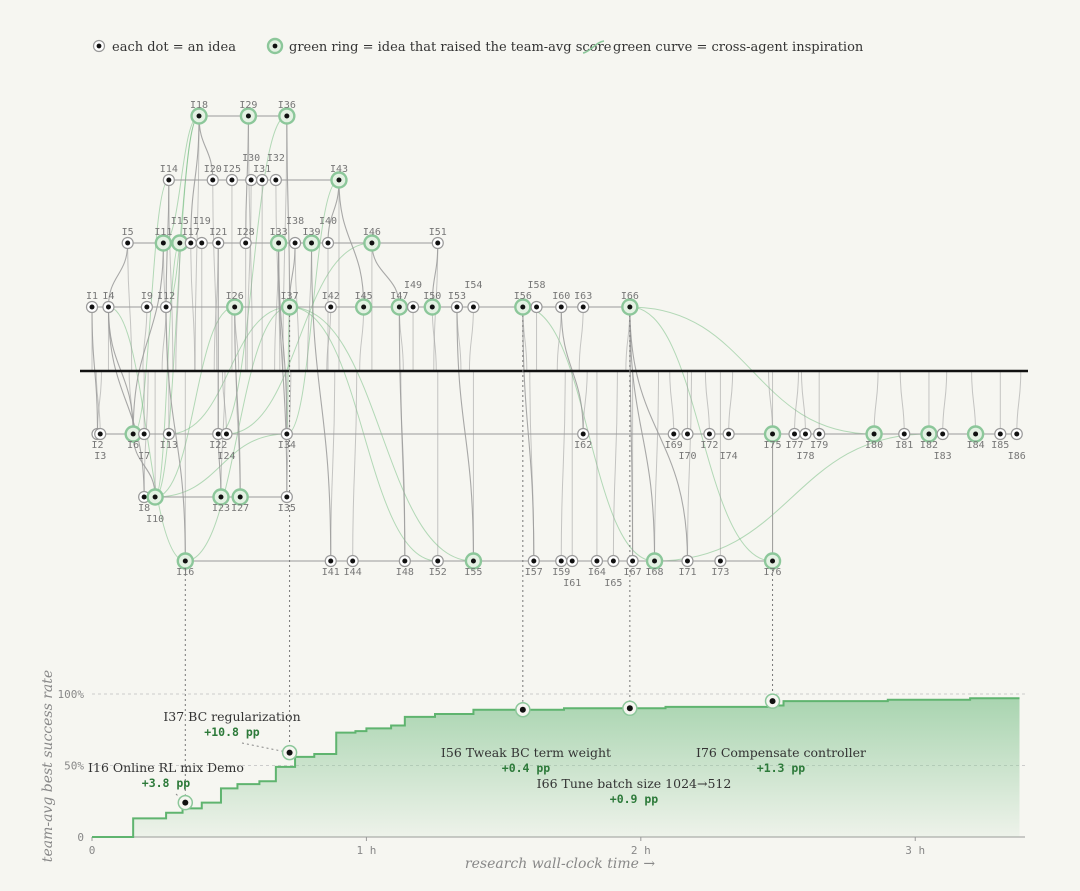  What do you see at coordinates (246, 232) in the screenshot?
I see `idea-label: I28` at bounding box center [246, 232].